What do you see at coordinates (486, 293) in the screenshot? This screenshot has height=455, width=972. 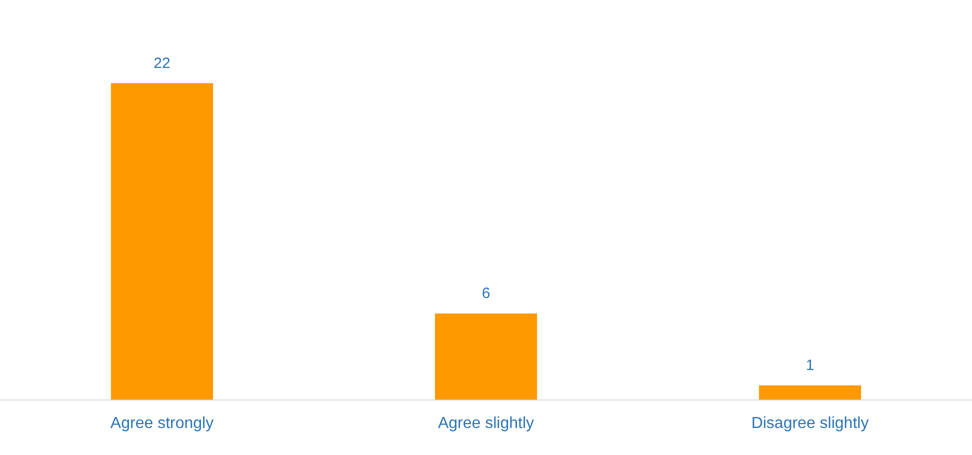 I see `data-label: 6` at bounding box center [486, 293].